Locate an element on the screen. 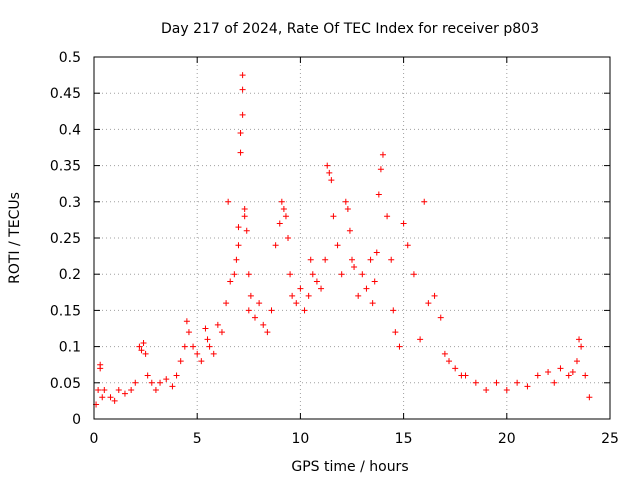 Image resolution: width=640 pixels, height=480 pixels. y-tick-label: 0.3 is located at coordinates (70, 203).